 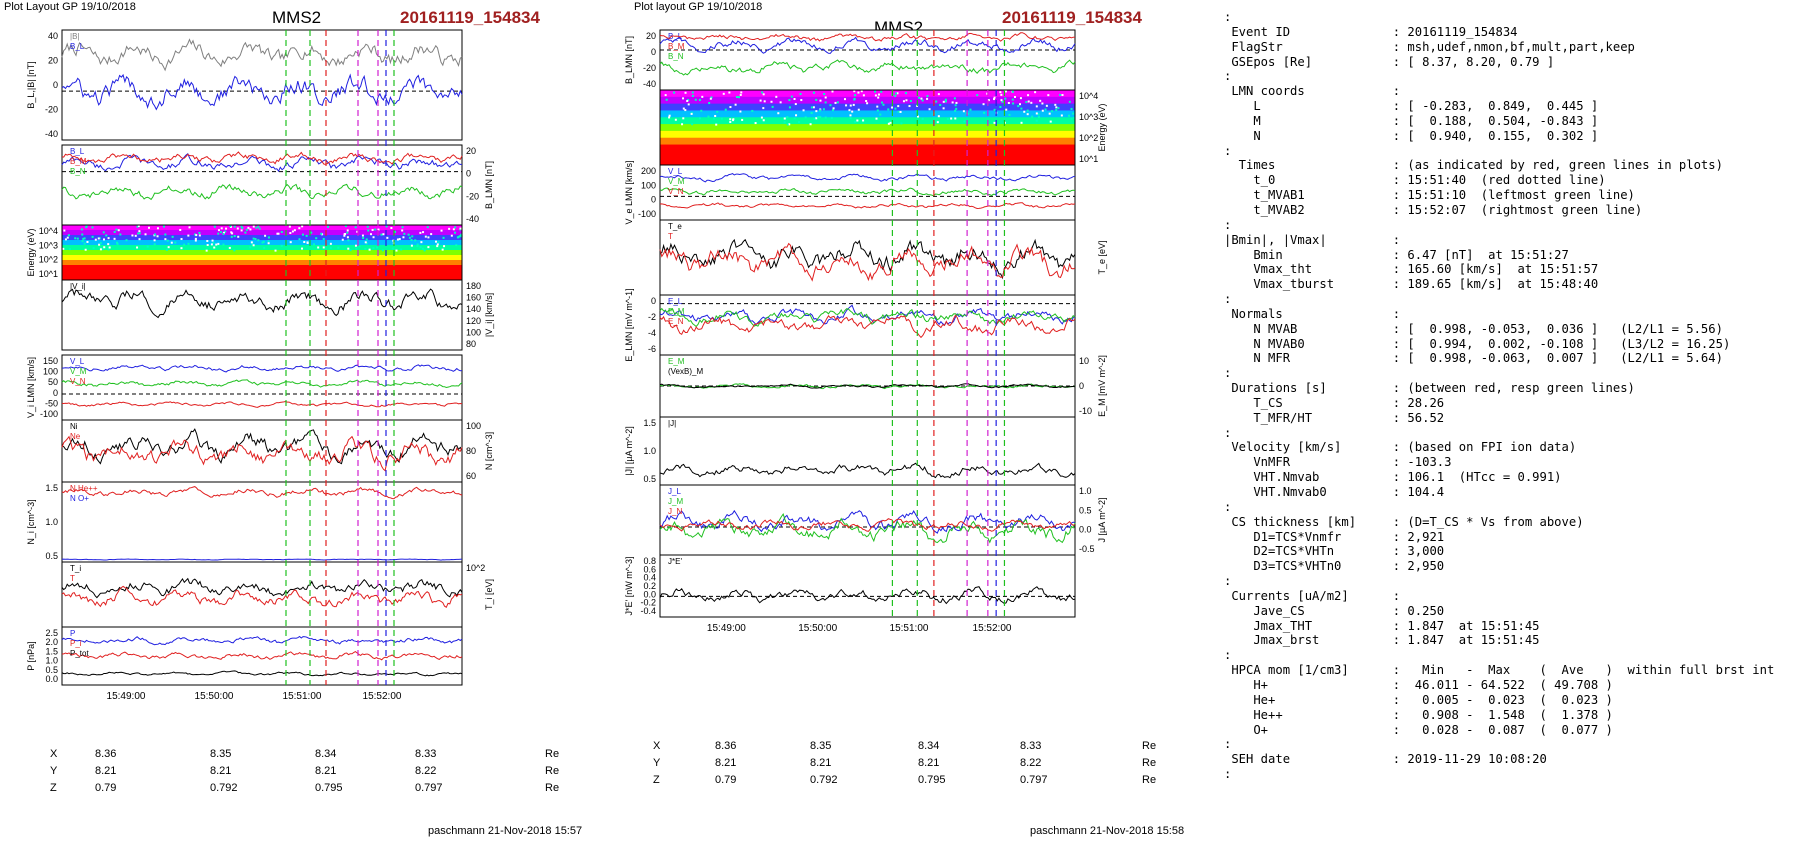 I want to click on info-line: Event ID : 20161119_154834, so click(x=1371, y=31).